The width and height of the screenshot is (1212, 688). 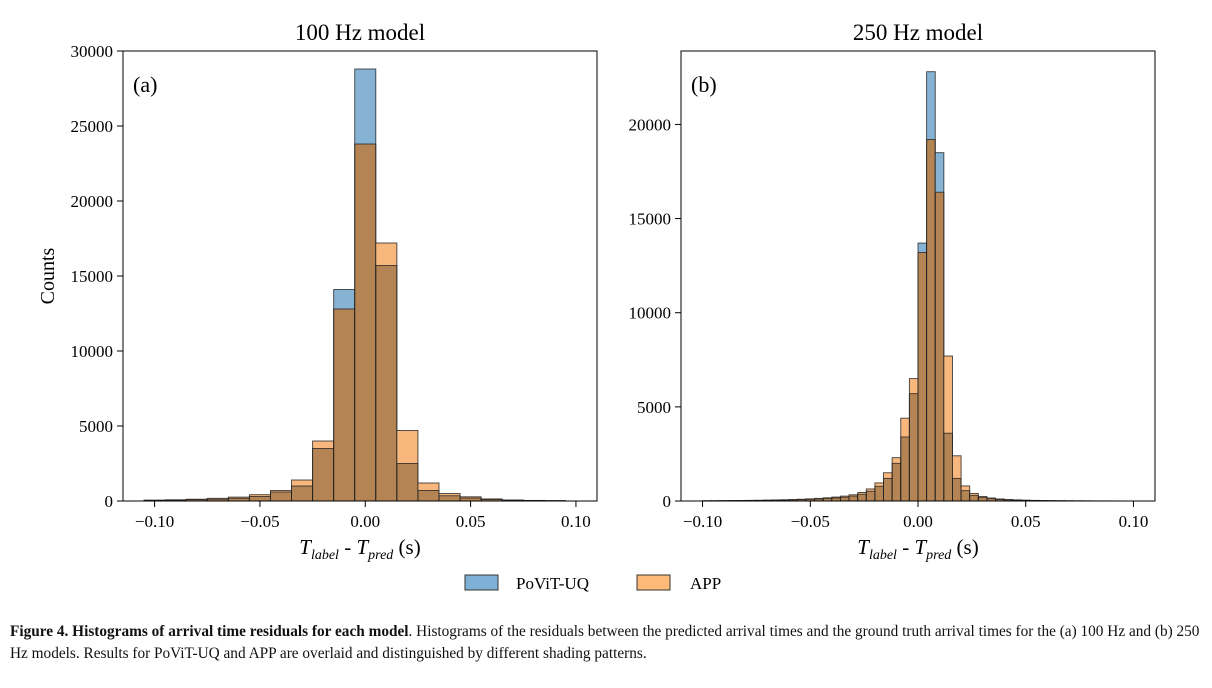 What do you see at coordinates (592, 583) in the screenshot?
I see `legend: PoViT-UQ APP` at bounding box center [592, 583].